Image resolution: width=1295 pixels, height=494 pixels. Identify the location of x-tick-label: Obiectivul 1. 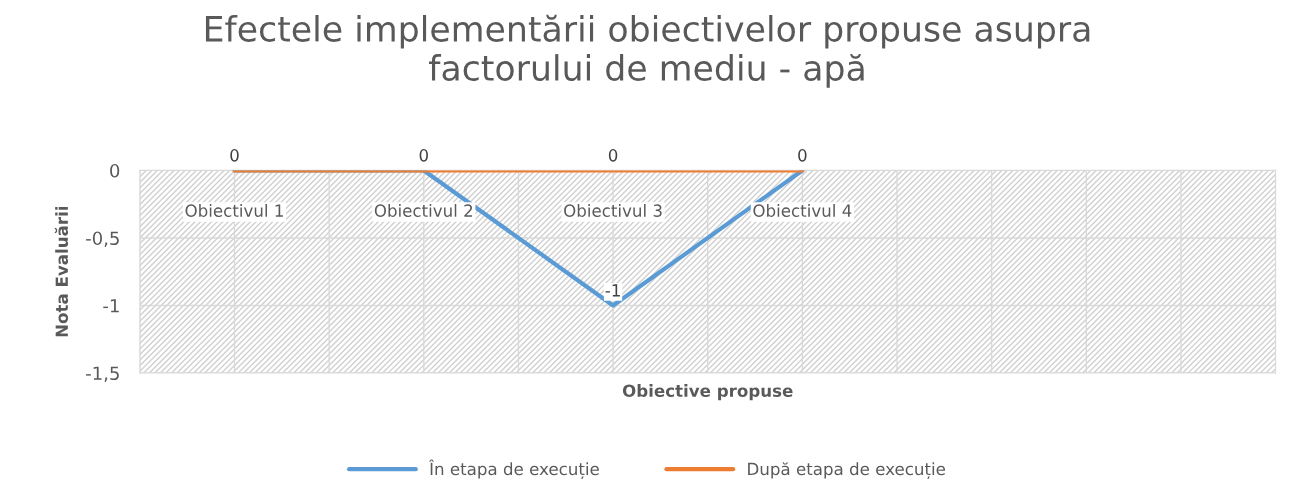
(234, 210).